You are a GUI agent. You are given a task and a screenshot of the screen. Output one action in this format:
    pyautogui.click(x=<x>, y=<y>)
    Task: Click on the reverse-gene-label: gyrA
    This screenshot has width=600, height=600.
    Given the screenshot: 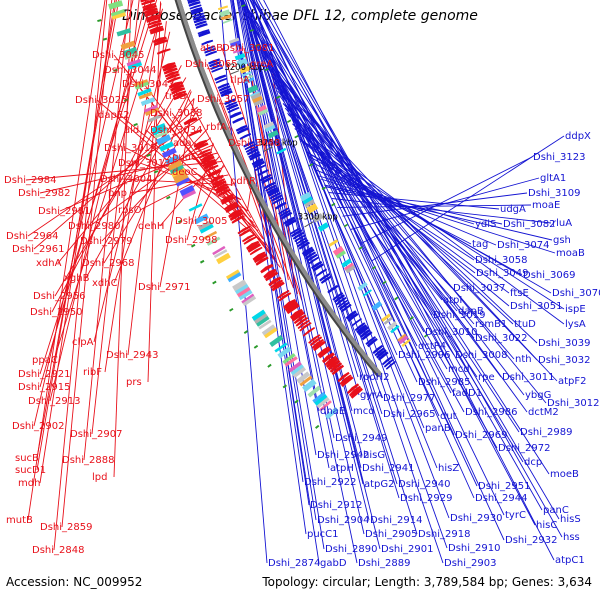 What is the action you would take?
    pyautogui.click(x=371, y=395)
    